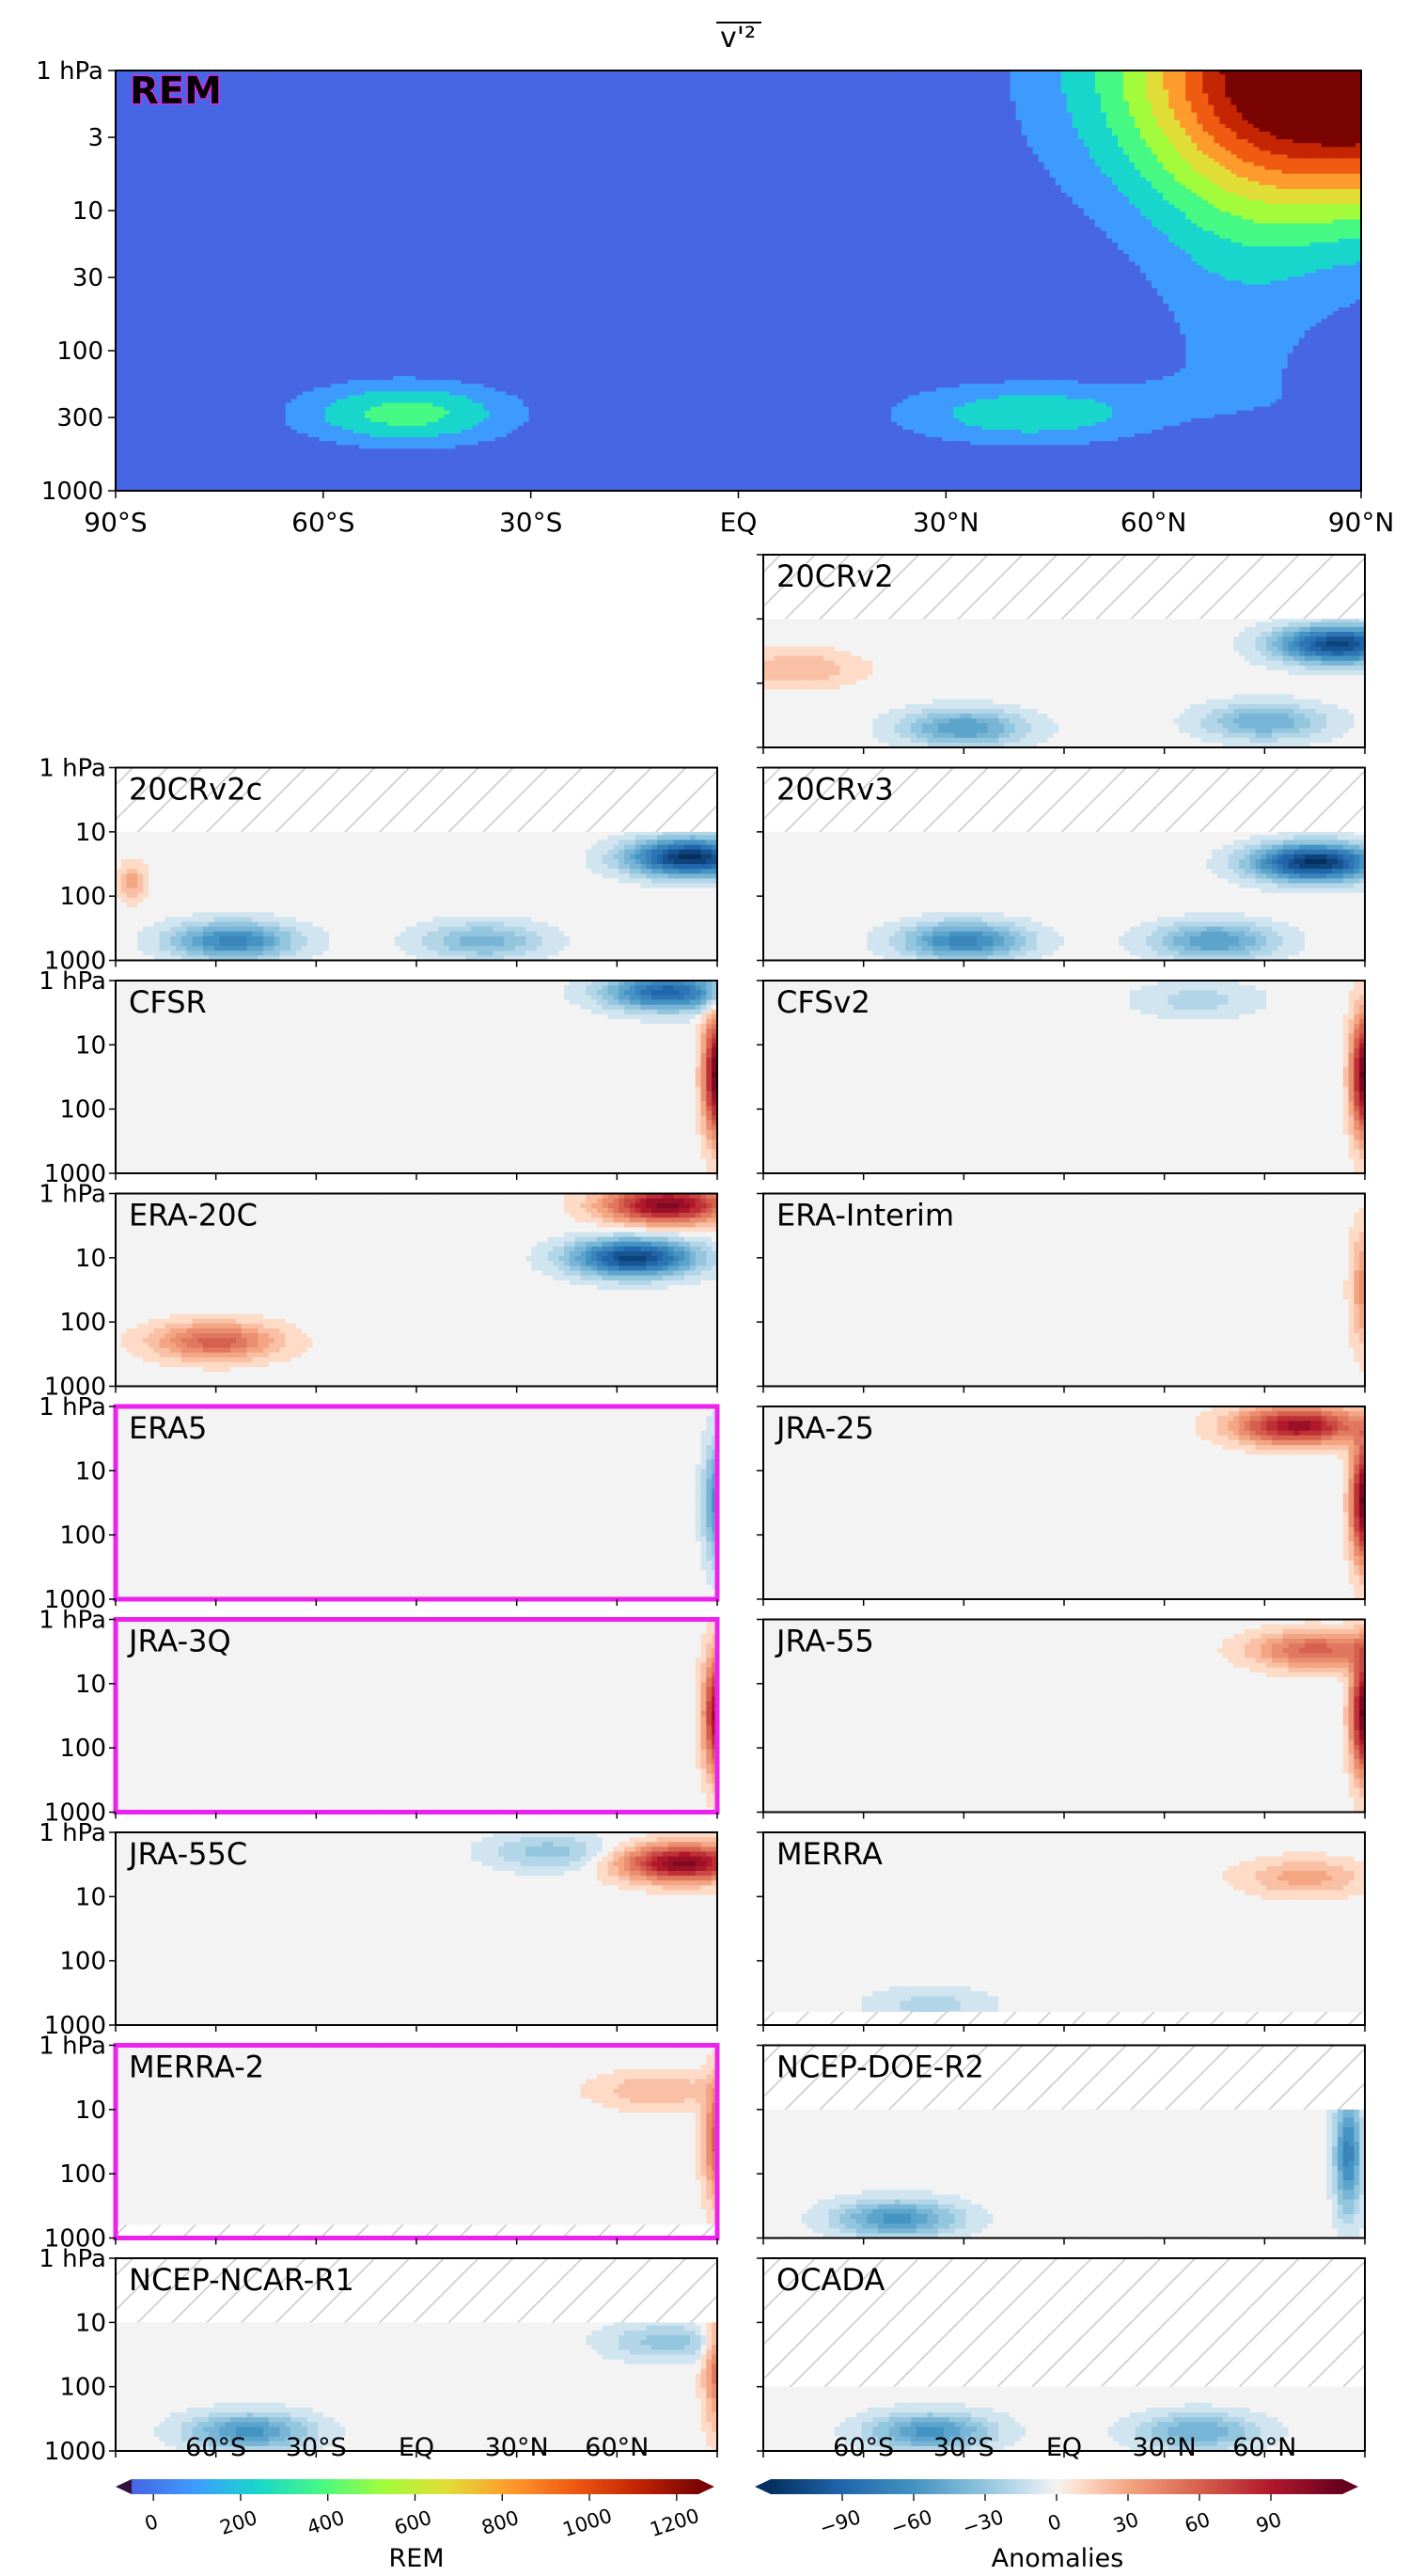 The image size is (1410, 2576). What do you see at coordinates (880, 2068) in the screenshot?
I see `panel-label: NCEP-DOE-R2` at bounding box center [880, 2068].